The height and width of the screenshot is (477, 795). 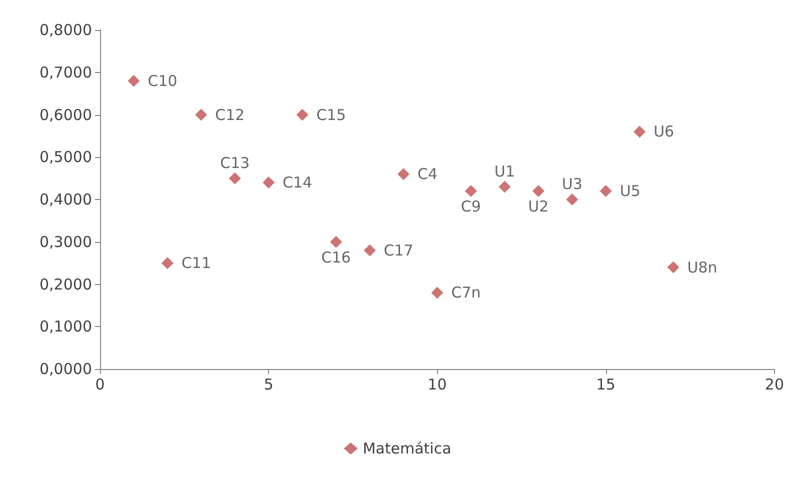 What do you see at coordinates (702, 267) in the screenshot?
I see `annotation: U8n` at bounding box center [702, 267].